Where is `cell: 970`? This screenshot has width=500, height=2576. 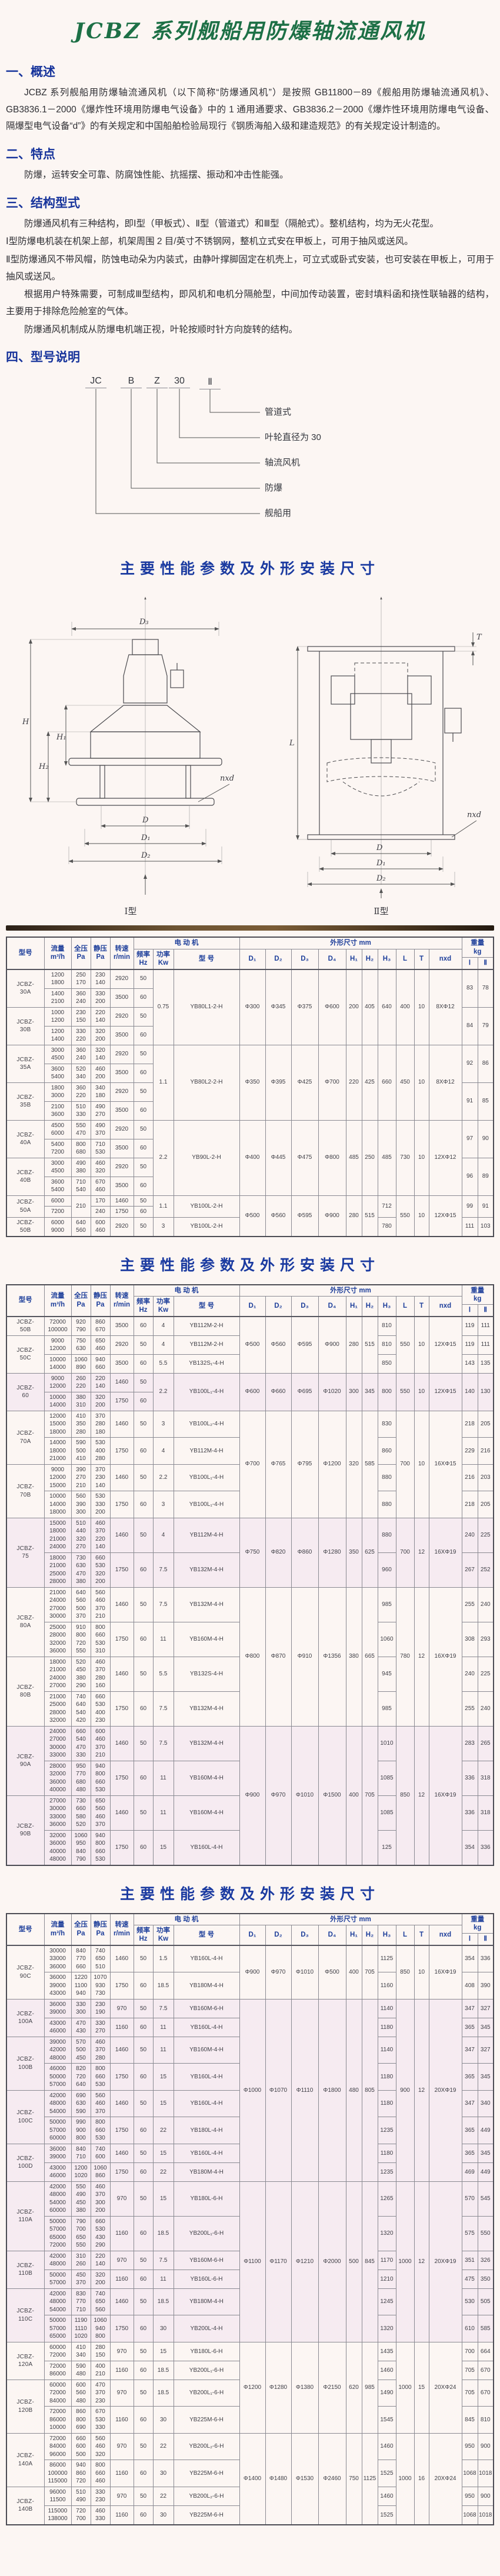
cell: 970 is located at coordinates (121, 2446).